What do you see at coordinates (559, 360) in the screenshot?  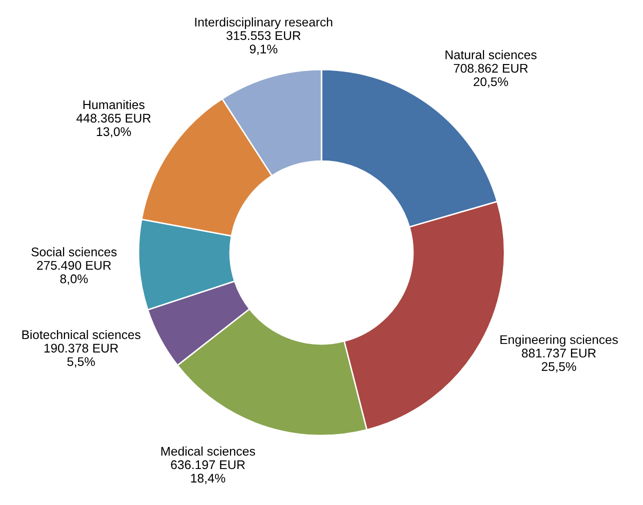 I see `data-label: 881.737 EUR 25,5%` at bounding box center [559, 360].